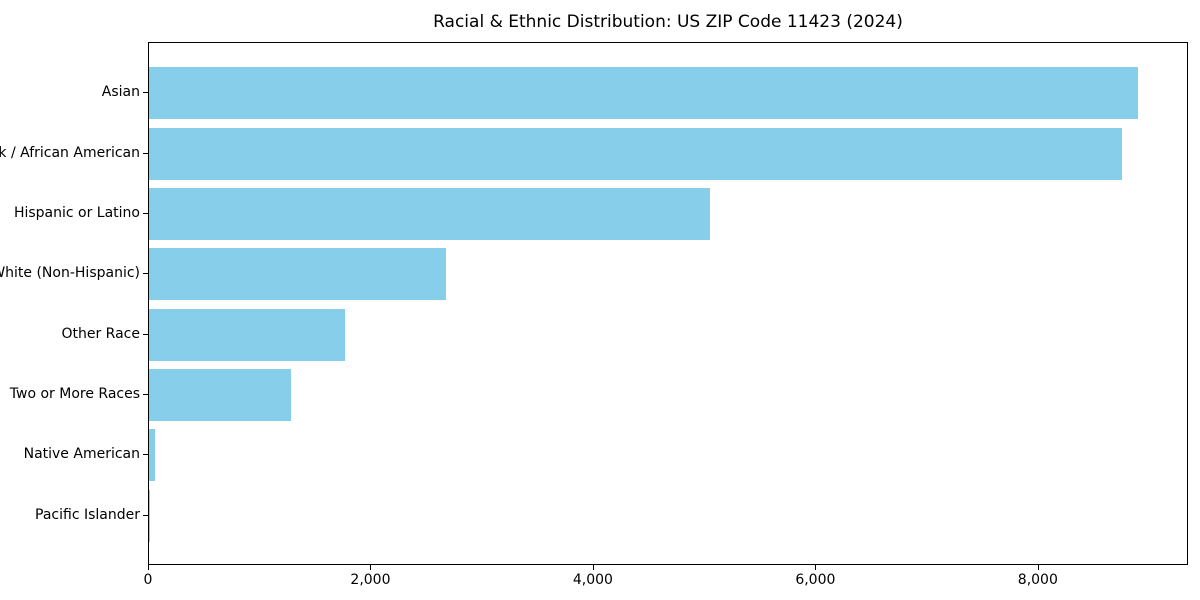 The width and height of the screenshot is (1200, 600). Describe the element at coordinates (429, 213) in the screenshot. I see `bar-hispanic-or-latino` at that location.